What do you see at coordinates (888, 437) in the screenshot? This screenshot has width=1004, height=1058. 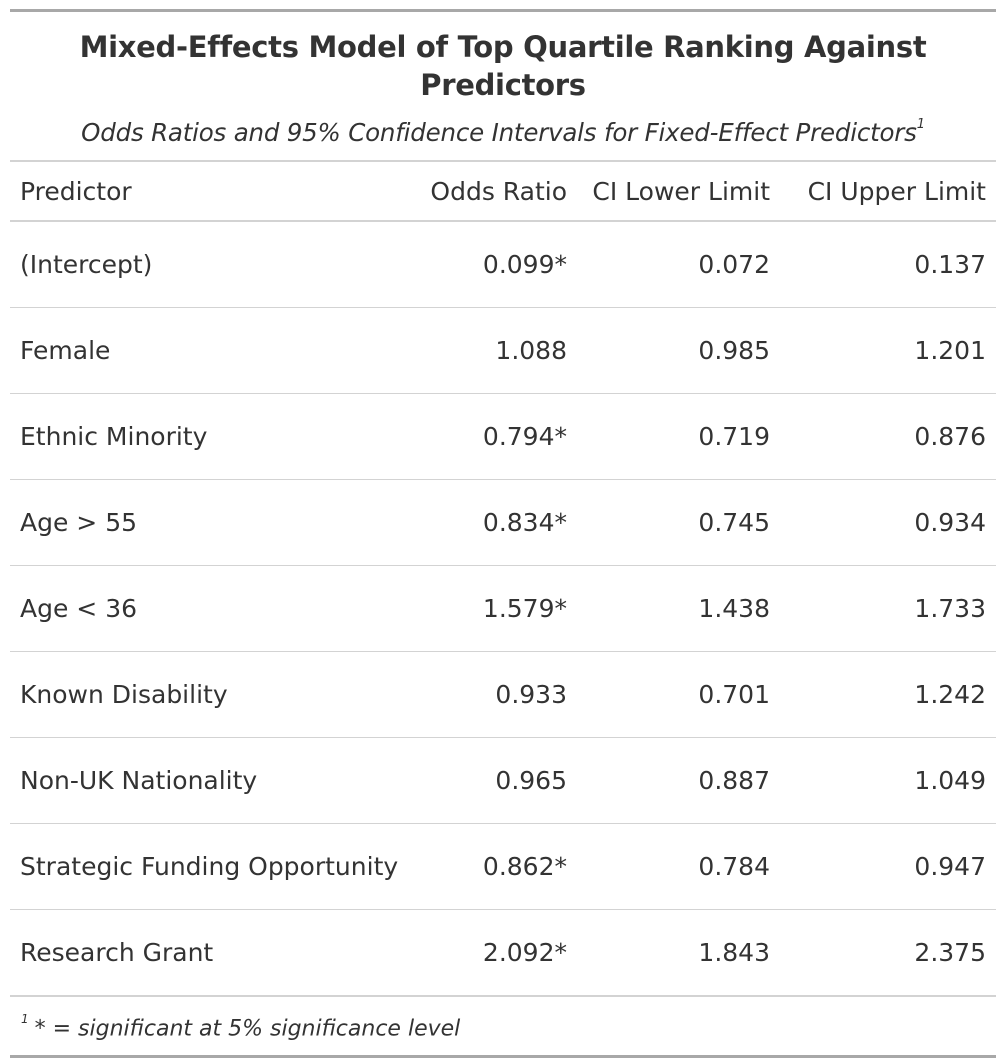 I see `cell-ci-upper: 0.876` at bounding box center [888, 437].